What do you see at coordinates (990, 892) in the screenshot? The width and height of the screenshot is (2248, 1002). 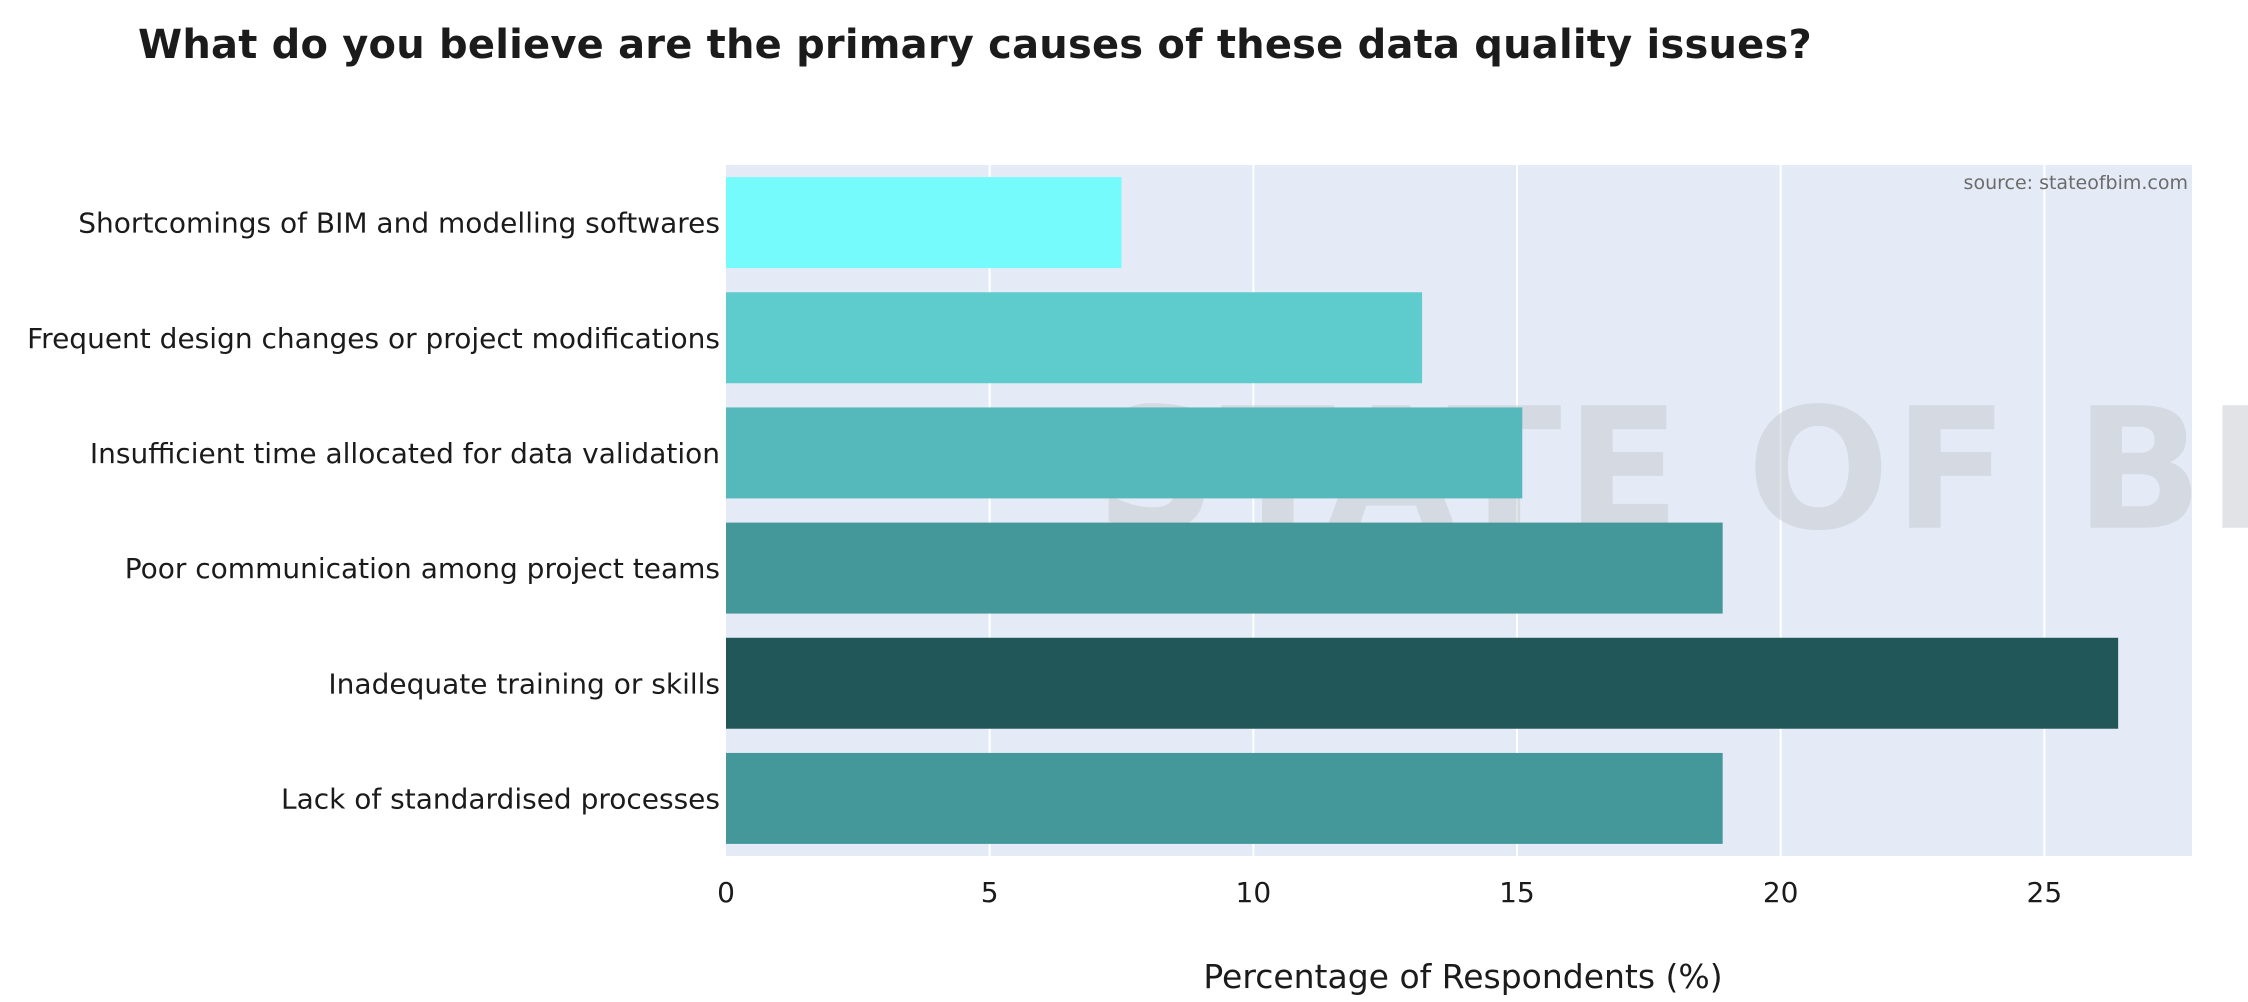 I see `x-tick-label: 5` at bounding box center [990, 892].